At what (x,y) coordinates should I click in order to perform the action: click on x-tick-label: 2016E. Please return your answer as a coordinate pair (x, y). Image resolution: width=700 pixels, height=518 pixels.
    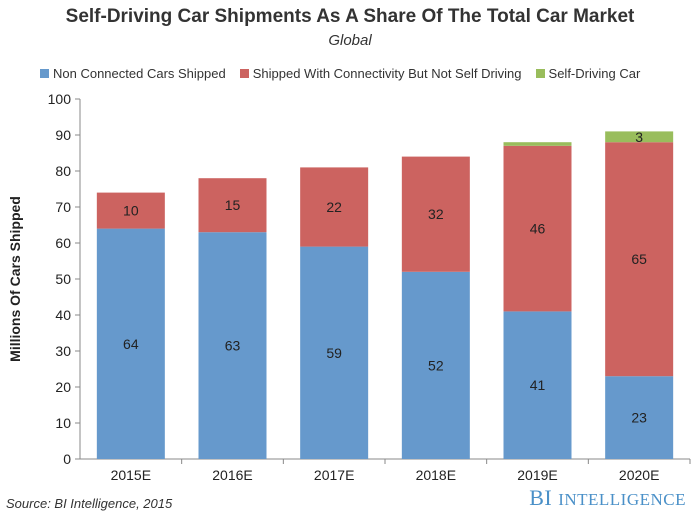
    Looking at the image, I should click on (232, 475).